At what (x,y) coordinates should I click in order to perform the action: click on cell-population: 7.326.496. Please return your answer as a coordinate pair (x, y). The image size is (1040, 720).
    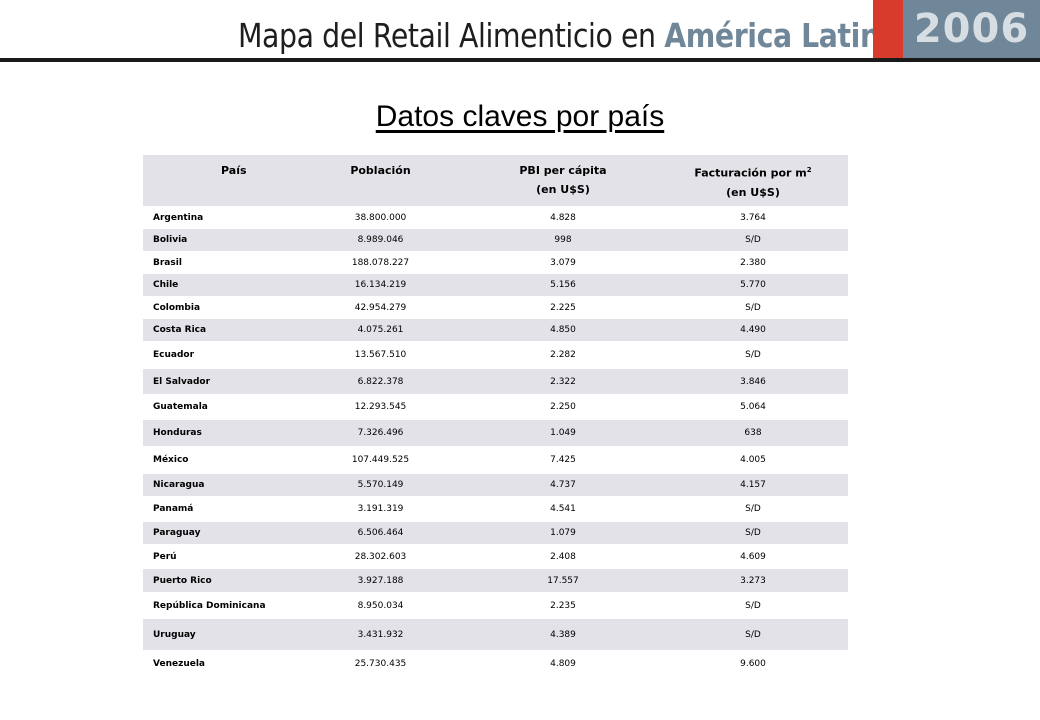
    Looking at the image, I should click on (380, 433).